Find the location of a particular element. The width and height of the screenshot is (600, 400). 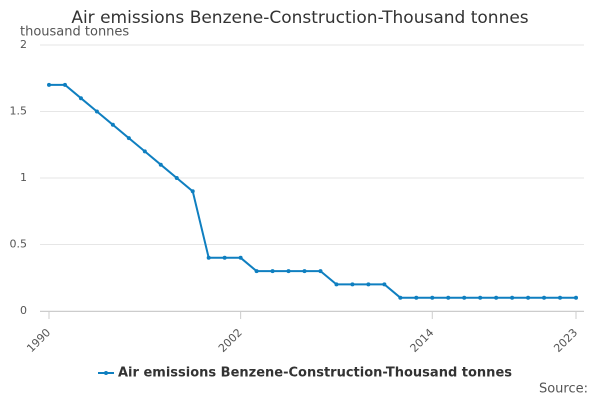

legend-marker is located at coordinates (106, 373).